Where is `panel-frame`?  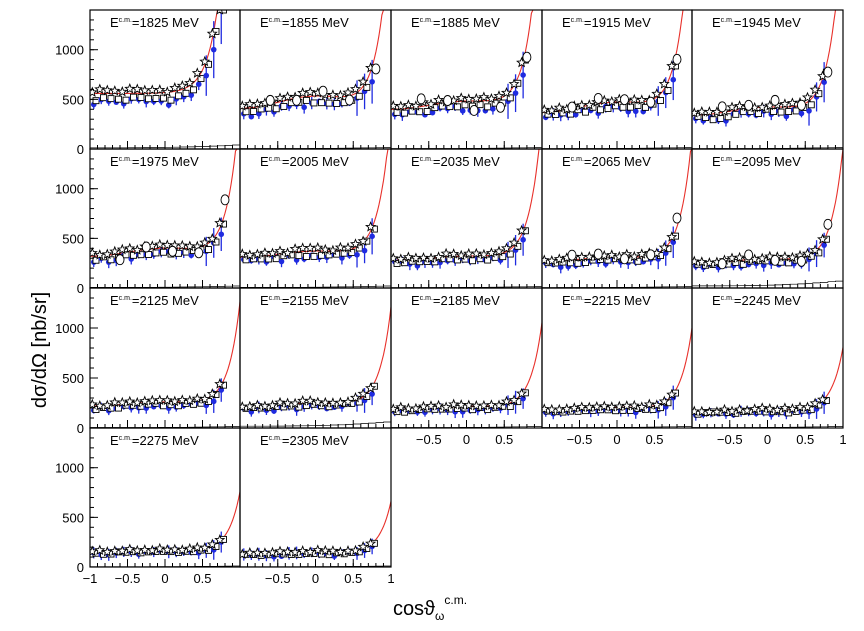
panel-frame is located at coordinates (315, 218).